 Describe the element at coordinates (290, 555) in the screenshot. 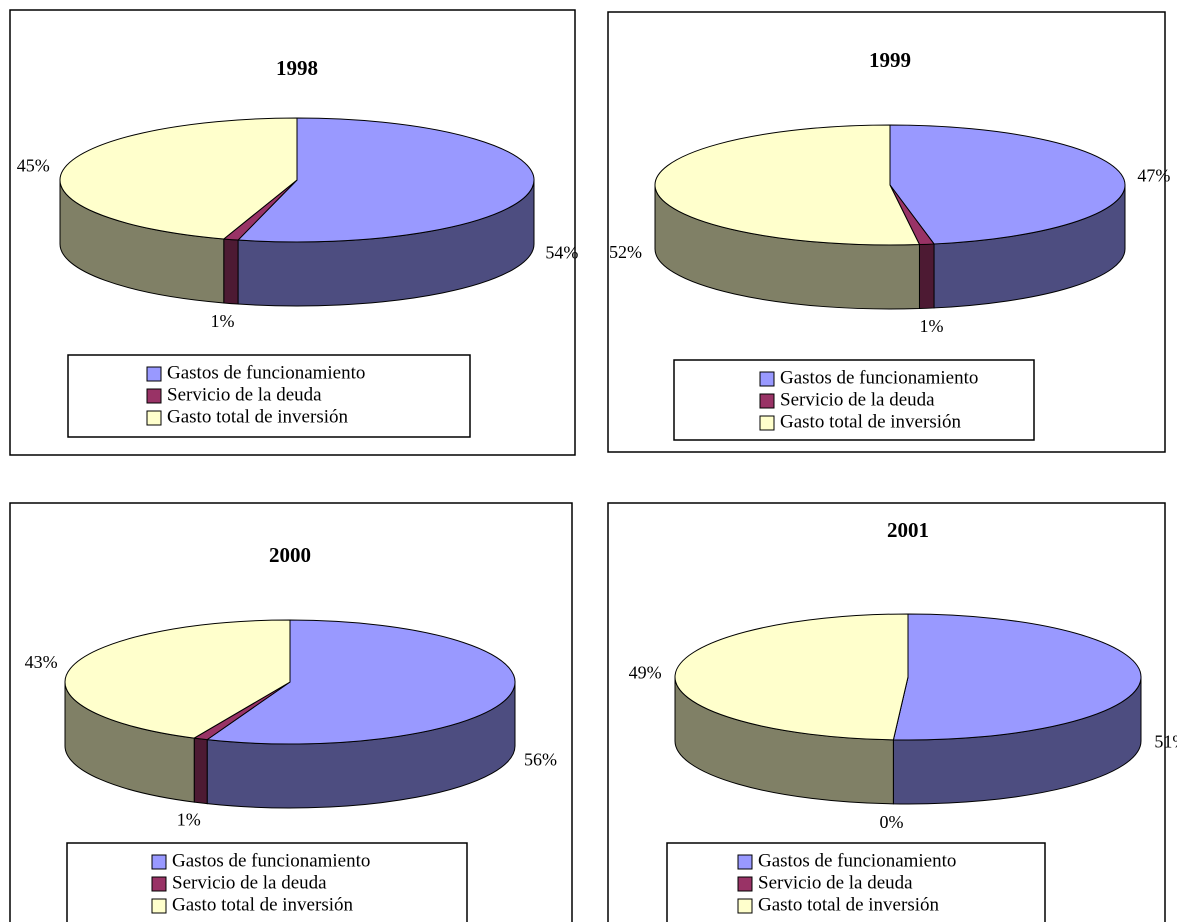

I see `chart-title: 2000` at that location.